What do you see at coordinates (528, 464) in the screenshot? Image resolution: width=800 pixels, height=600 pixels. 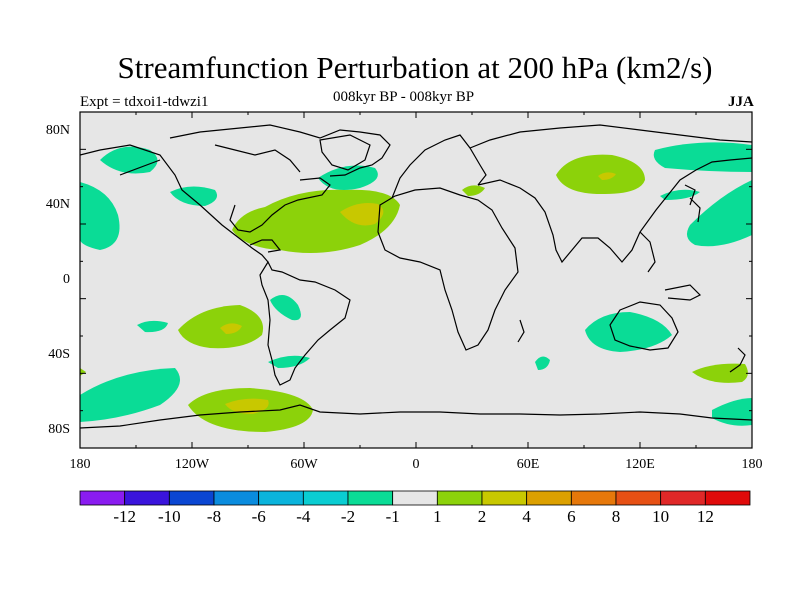 I see `lon-label-60e: 60E` at bounding box center [528, 464].